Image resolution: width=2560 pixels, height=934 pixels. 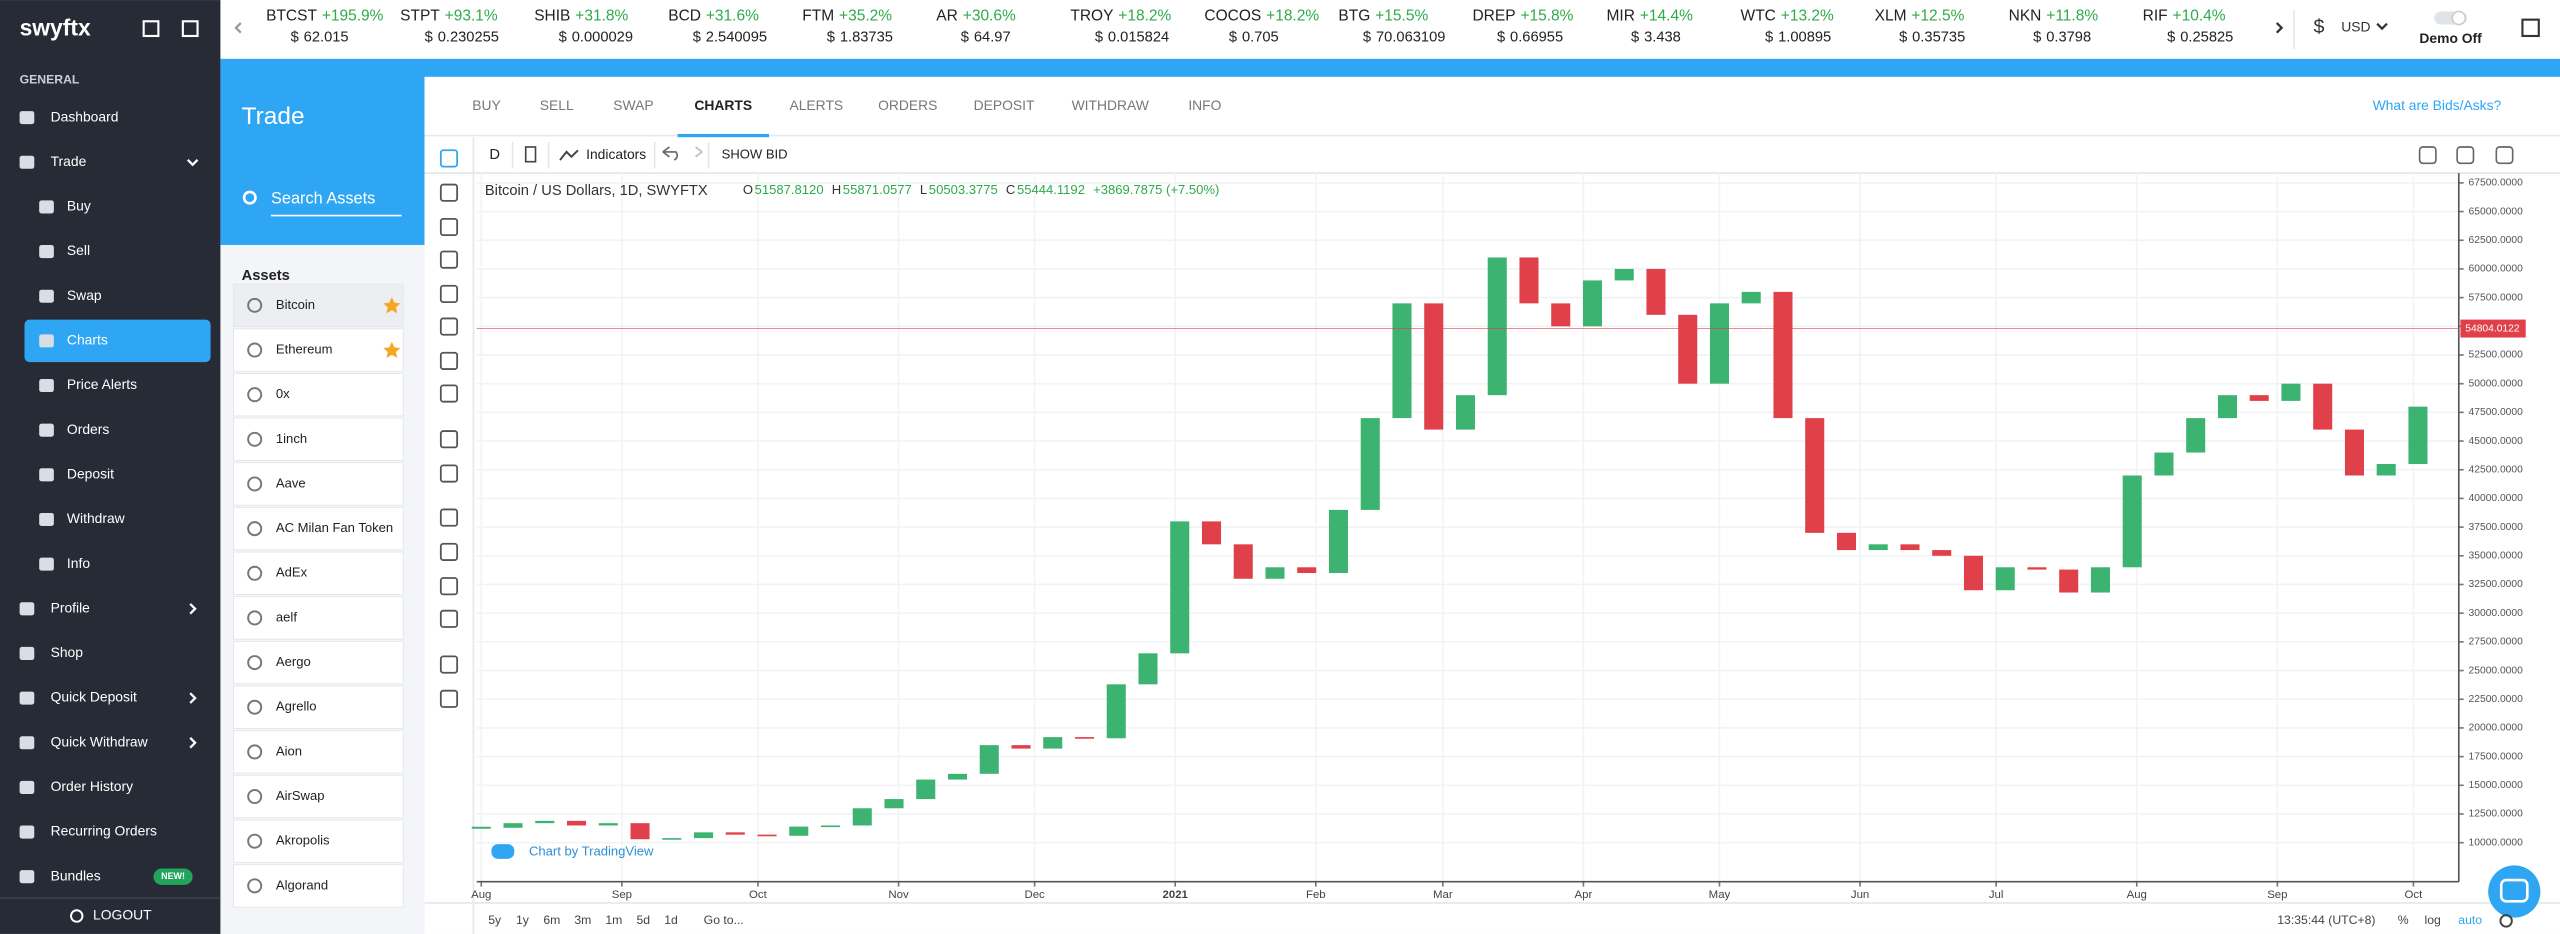 I want to click on tab: ORDERS, so click(x=907, y=105).